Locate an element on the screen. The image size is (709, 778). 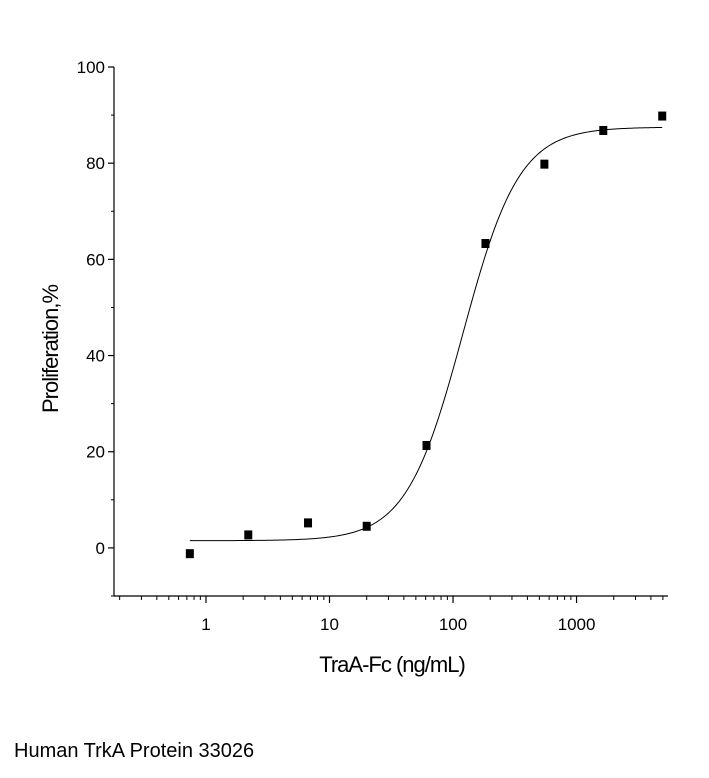
y-tick-label: 60 is located at coordinates (95, 259).